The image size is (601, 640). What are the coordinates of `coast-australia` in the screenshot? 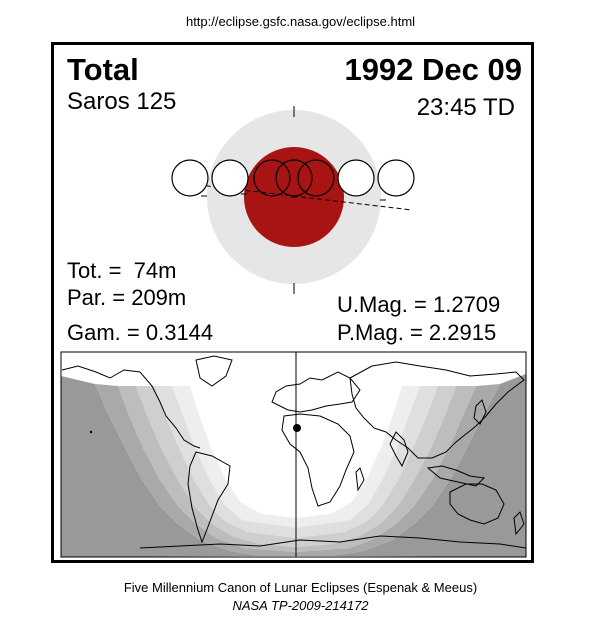 It's located at (477, 504).